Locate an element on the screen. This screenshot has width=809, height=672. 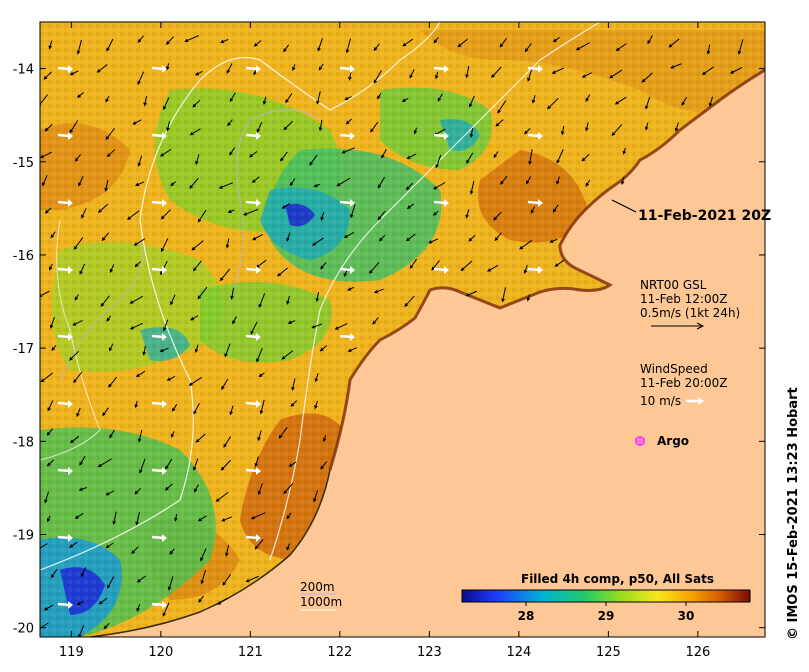
wind-legend-scale: 10 m/s is located at coordinates (660, 401).